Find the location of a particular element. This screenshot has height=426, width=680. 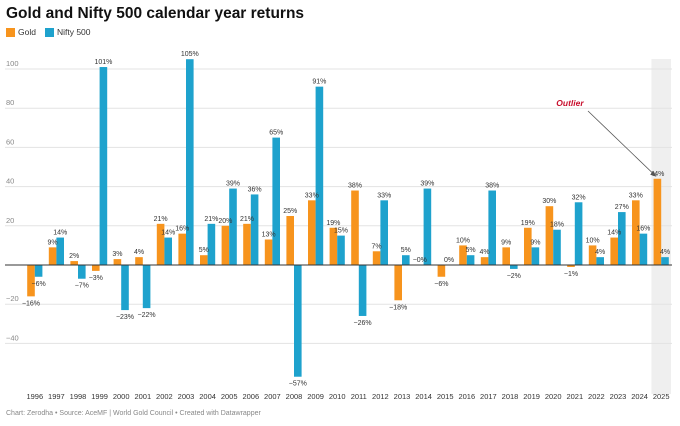

bar-label-nifty: 105% is located at coordinates (190, 54).